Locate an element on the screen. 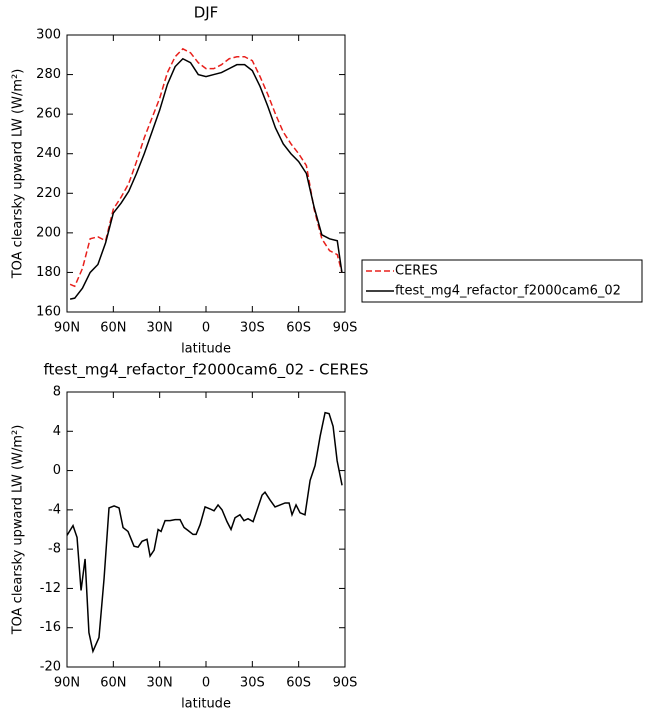 The image size is (648, 716). legend-box is located at coordinates (502, 281).